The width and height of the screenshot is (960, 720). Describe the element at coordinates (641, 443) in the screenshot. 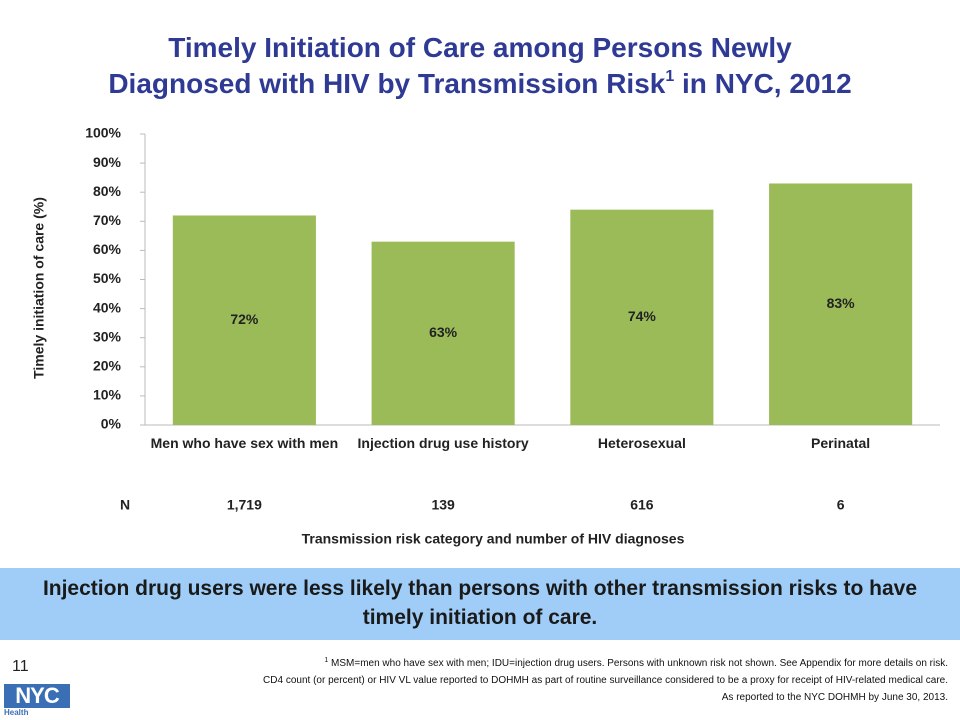

I see `x-tick-label: Heterosexual` at that location.